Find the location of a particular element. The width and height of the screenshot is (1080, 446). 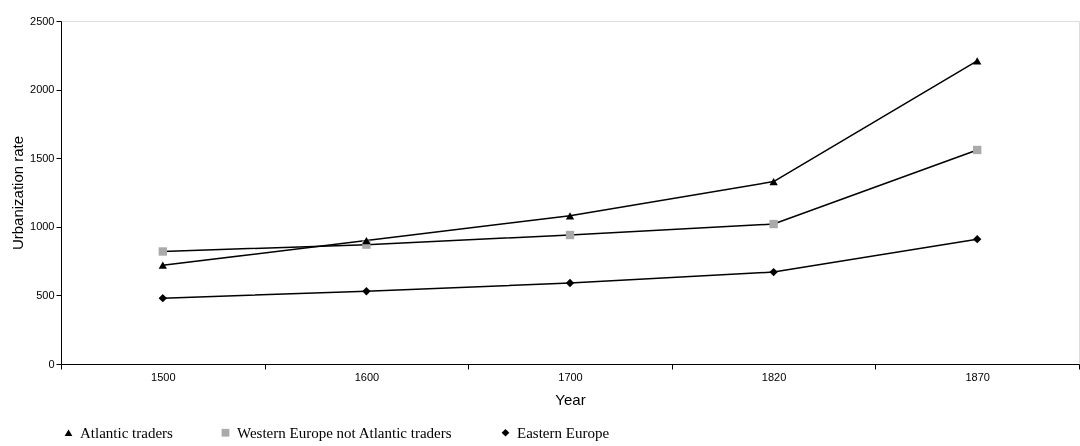

x-tick-label: 1600 is located at coordinates (367, 376).